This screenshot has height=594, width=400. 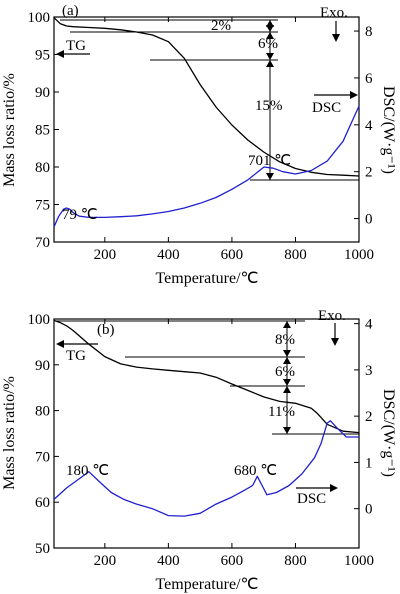 I want to click on y2-tick-label: 3, so click(x=369, y=371).